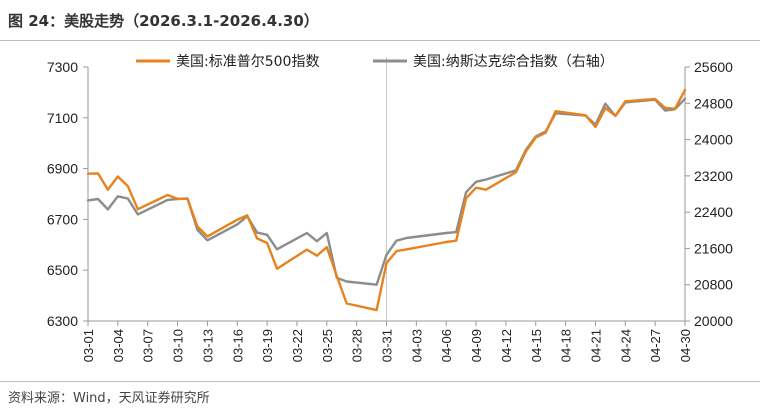 The image size is (760, 410). Describe the element at coordinates (506, 345) in the screenshot. I see `x-tick-label: 04-12` at that location.